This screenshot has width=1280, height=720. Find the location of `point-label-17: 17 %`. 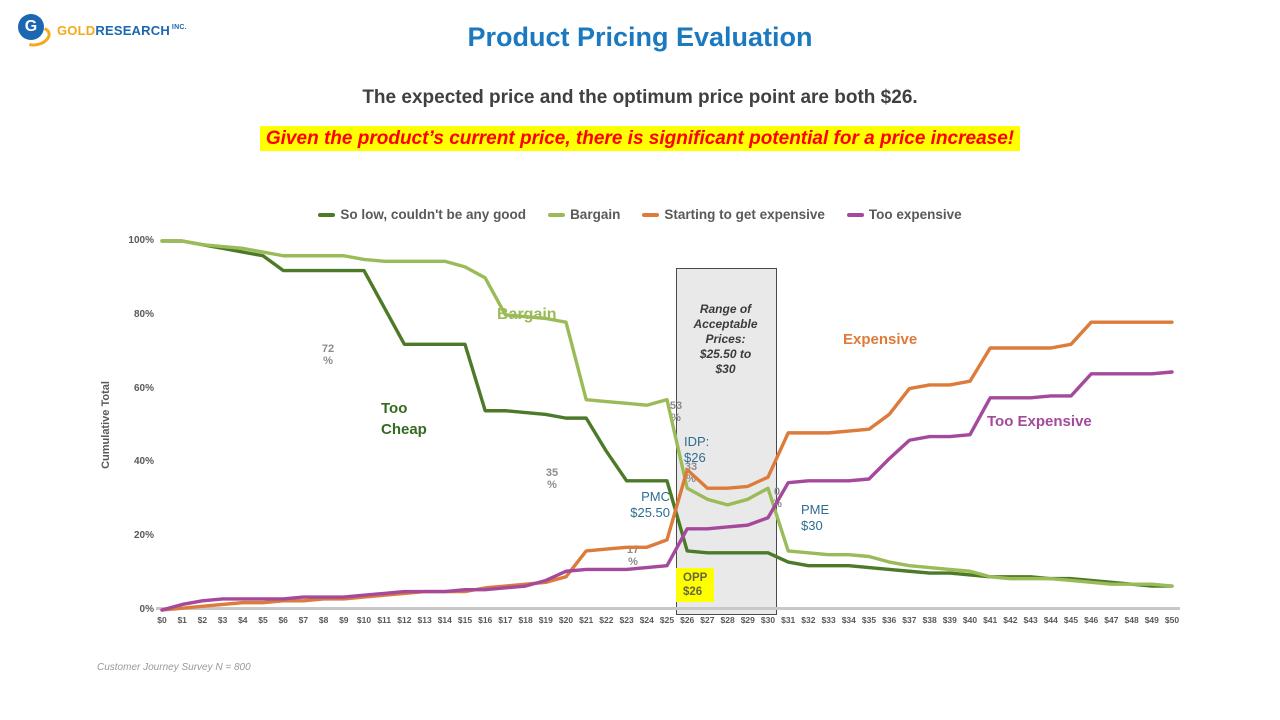

point-label-17: 17 % is located at coordinates (633, 556).